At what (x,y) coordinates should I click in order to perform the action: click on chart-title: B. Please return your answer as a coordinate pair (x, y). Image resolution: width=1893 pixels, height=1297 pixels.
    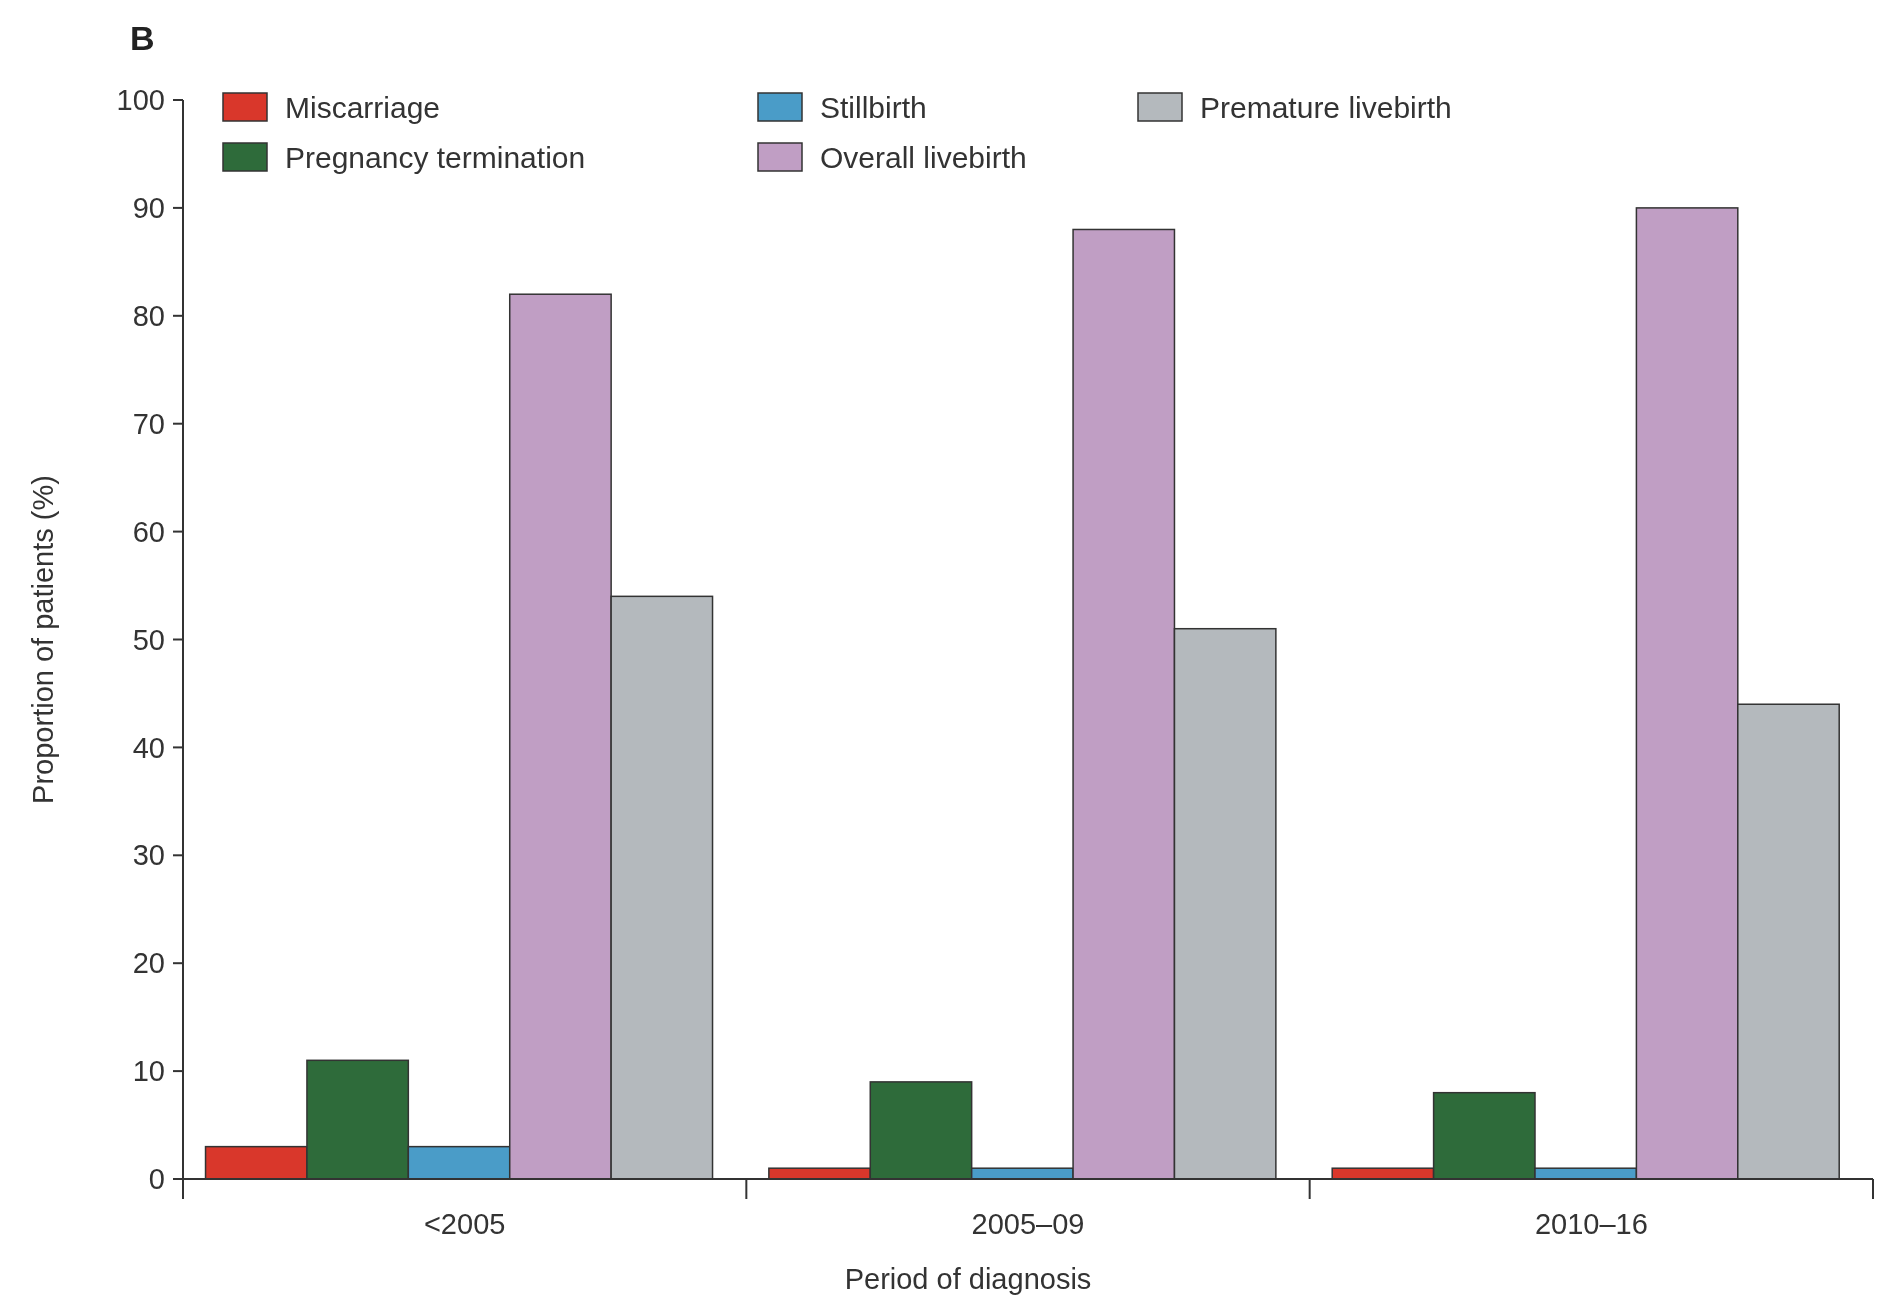
    Looking at the image, I should click on (142, 38).